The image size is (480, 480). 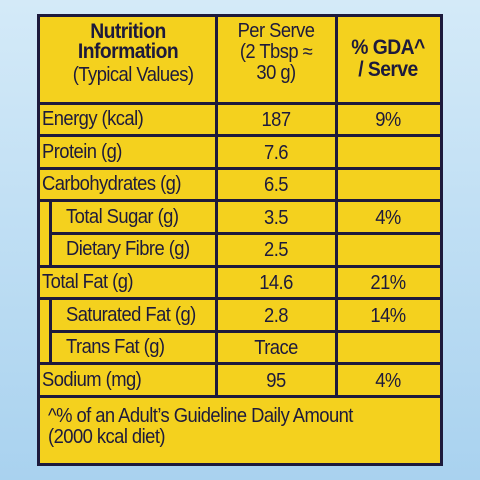 I want to click on header-gda: / Serve, so click(x=388, y=69).